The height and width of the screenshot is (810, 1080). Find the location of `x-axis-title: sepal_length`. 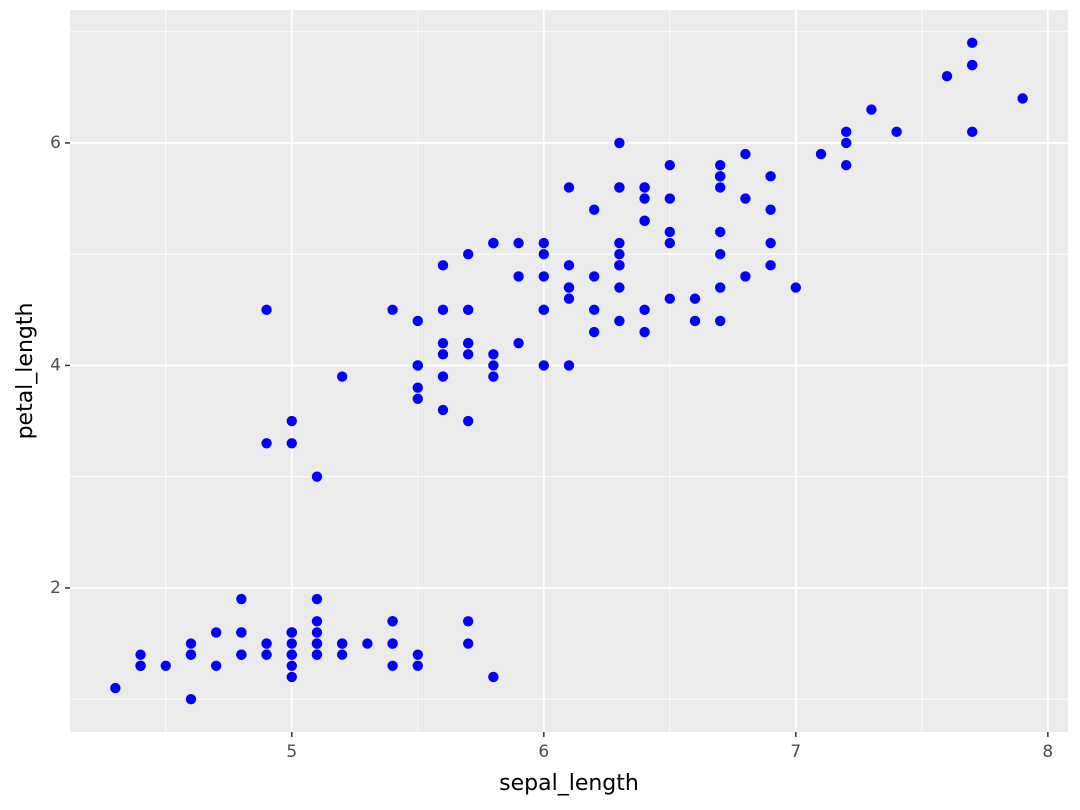

x-axis-title: sepal_length is located at coordinates (569, 783).